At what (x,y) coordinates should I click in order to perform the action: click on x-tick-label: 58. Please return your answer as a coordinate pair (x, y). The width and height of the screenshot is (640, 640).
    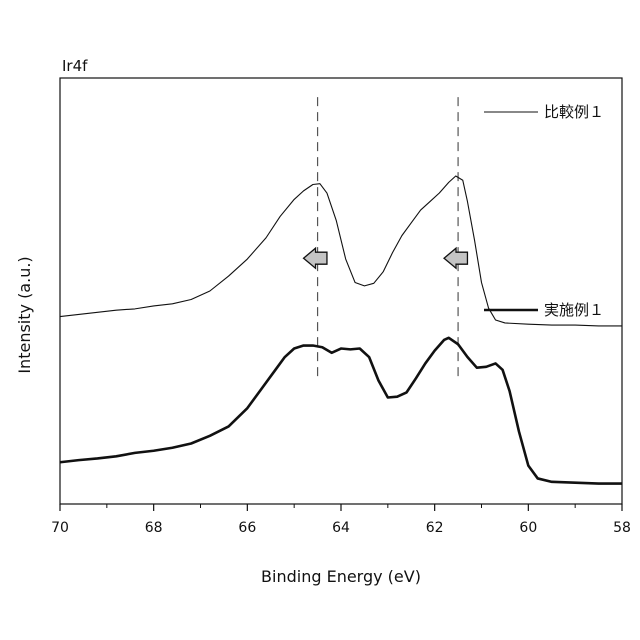
    Looking at the image, I should click on (622, 528).